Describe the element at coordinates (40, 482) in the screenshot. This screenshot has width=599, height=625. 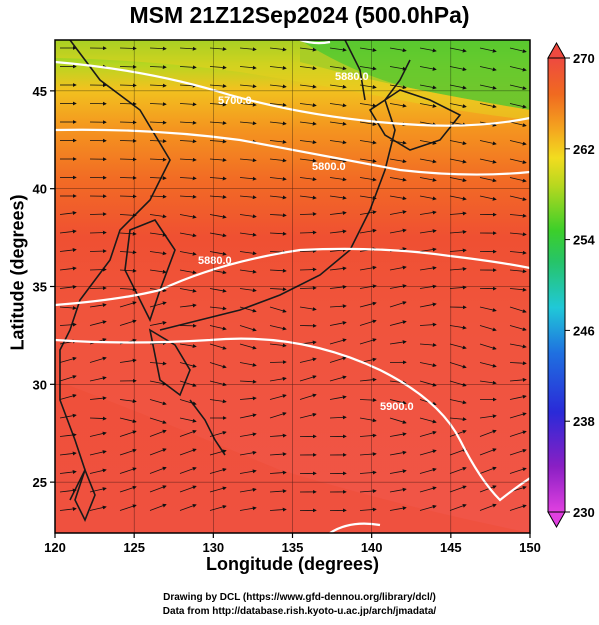
I see `lat-tick-label: 25` at that location.